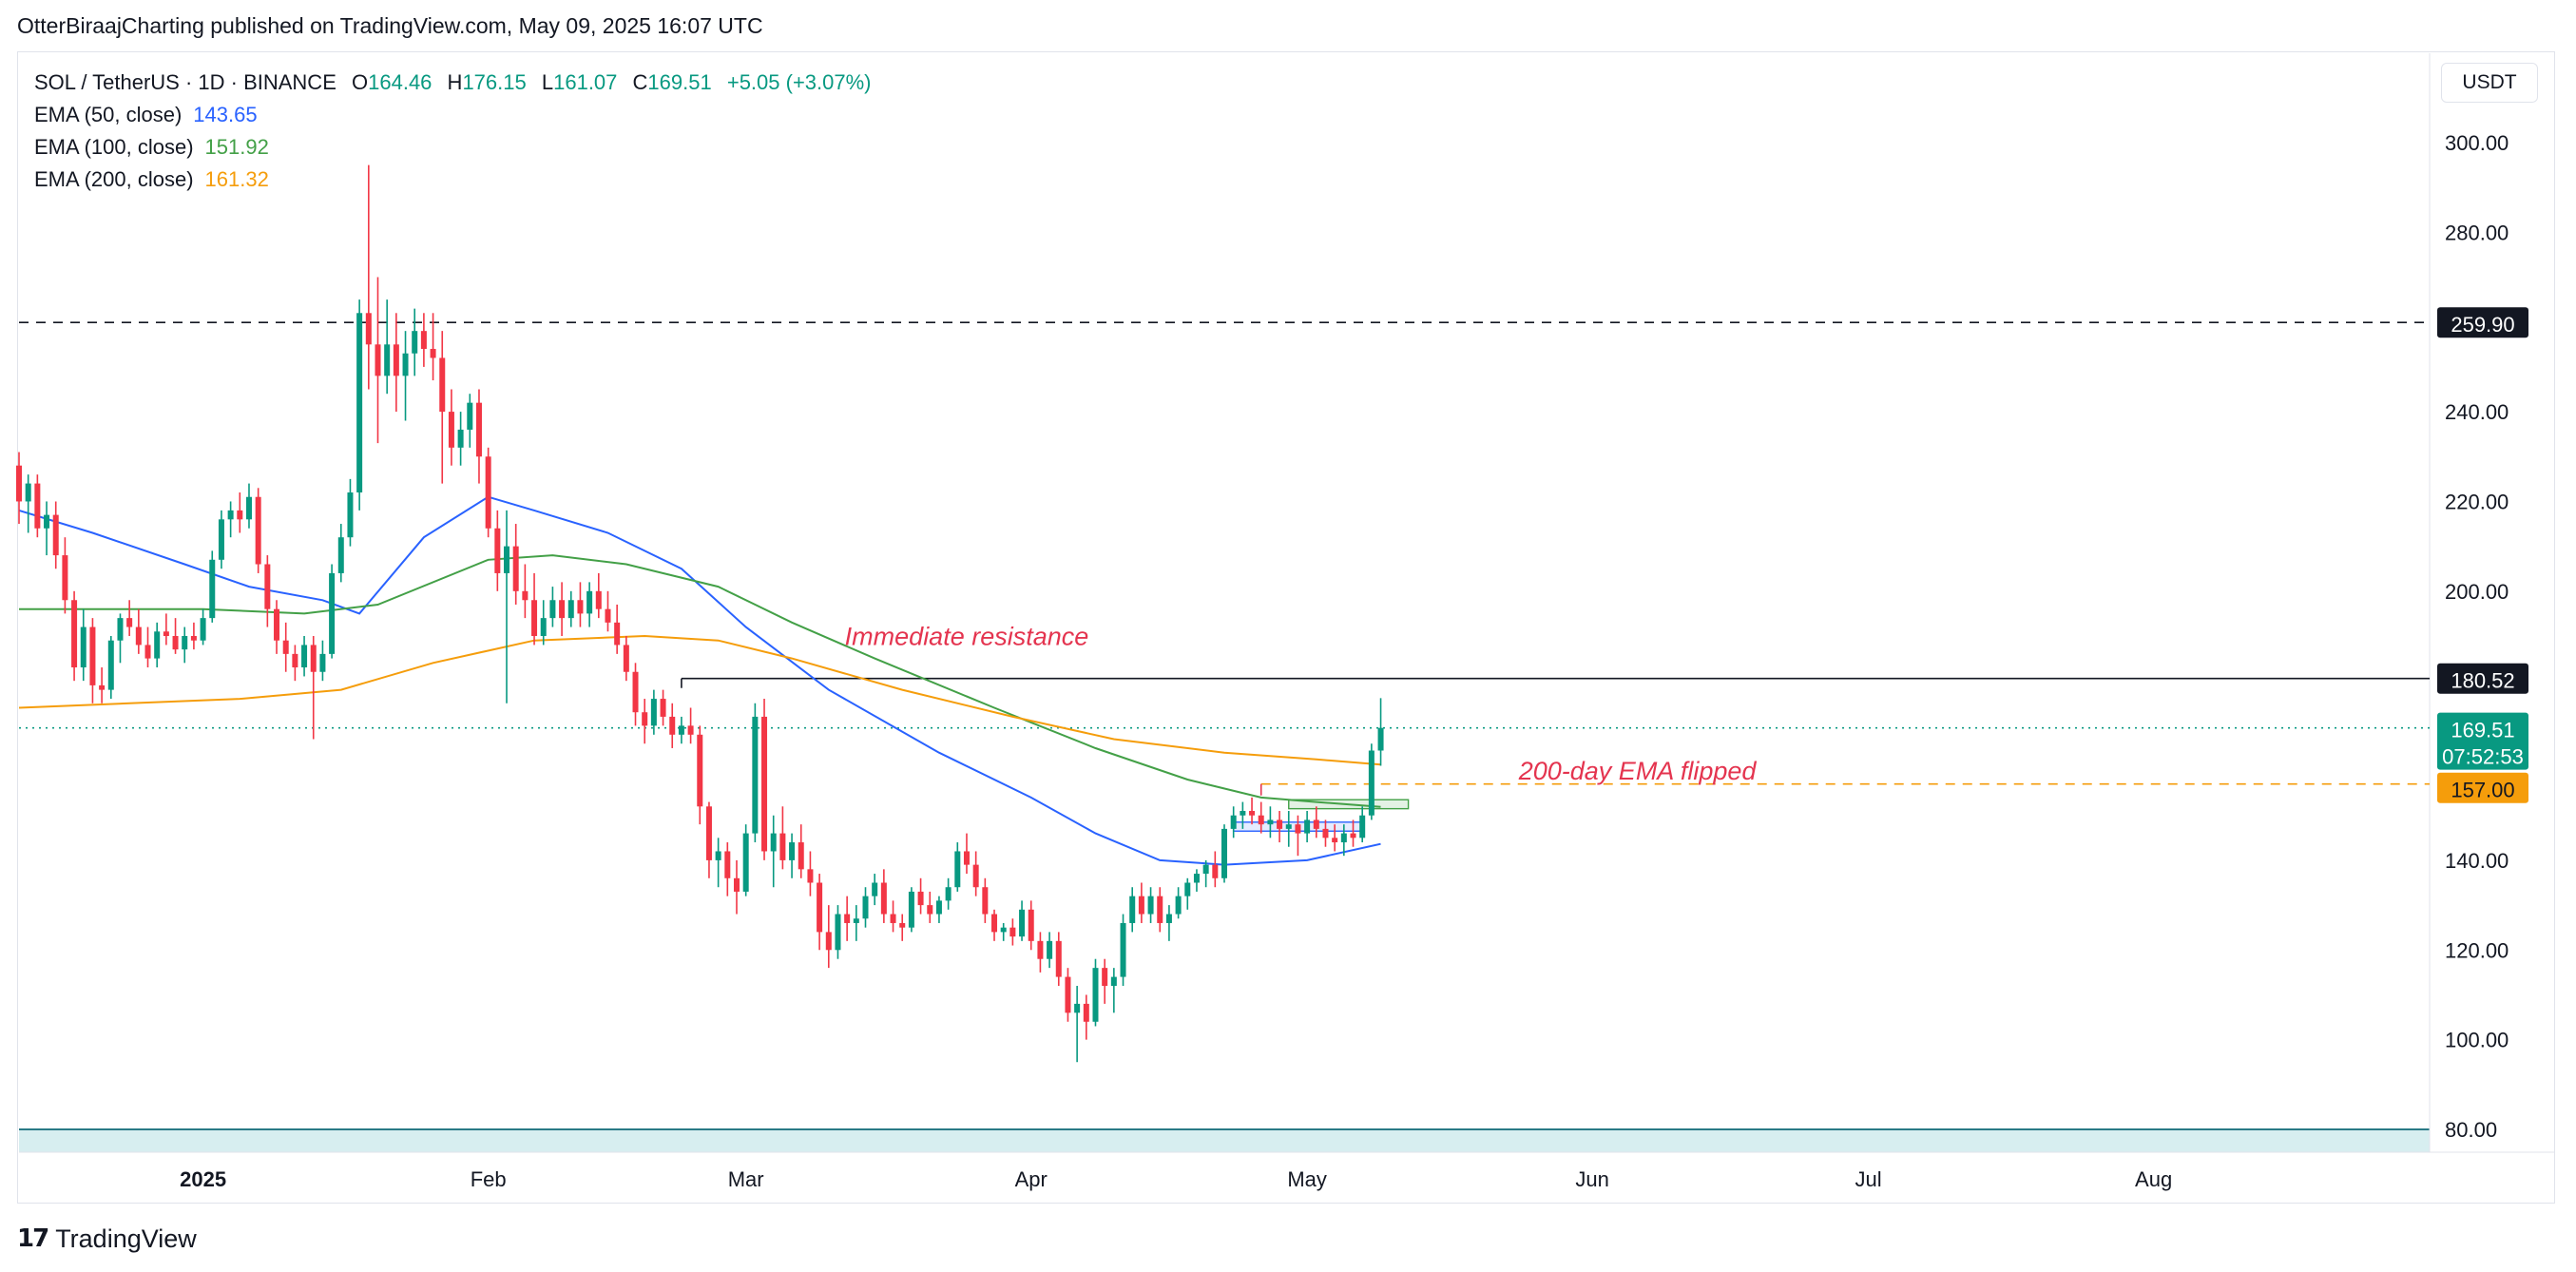 This screenshot has height=1272, width=2576. I want to click on price-label-259-text: 259.90, so click(2482, 325).